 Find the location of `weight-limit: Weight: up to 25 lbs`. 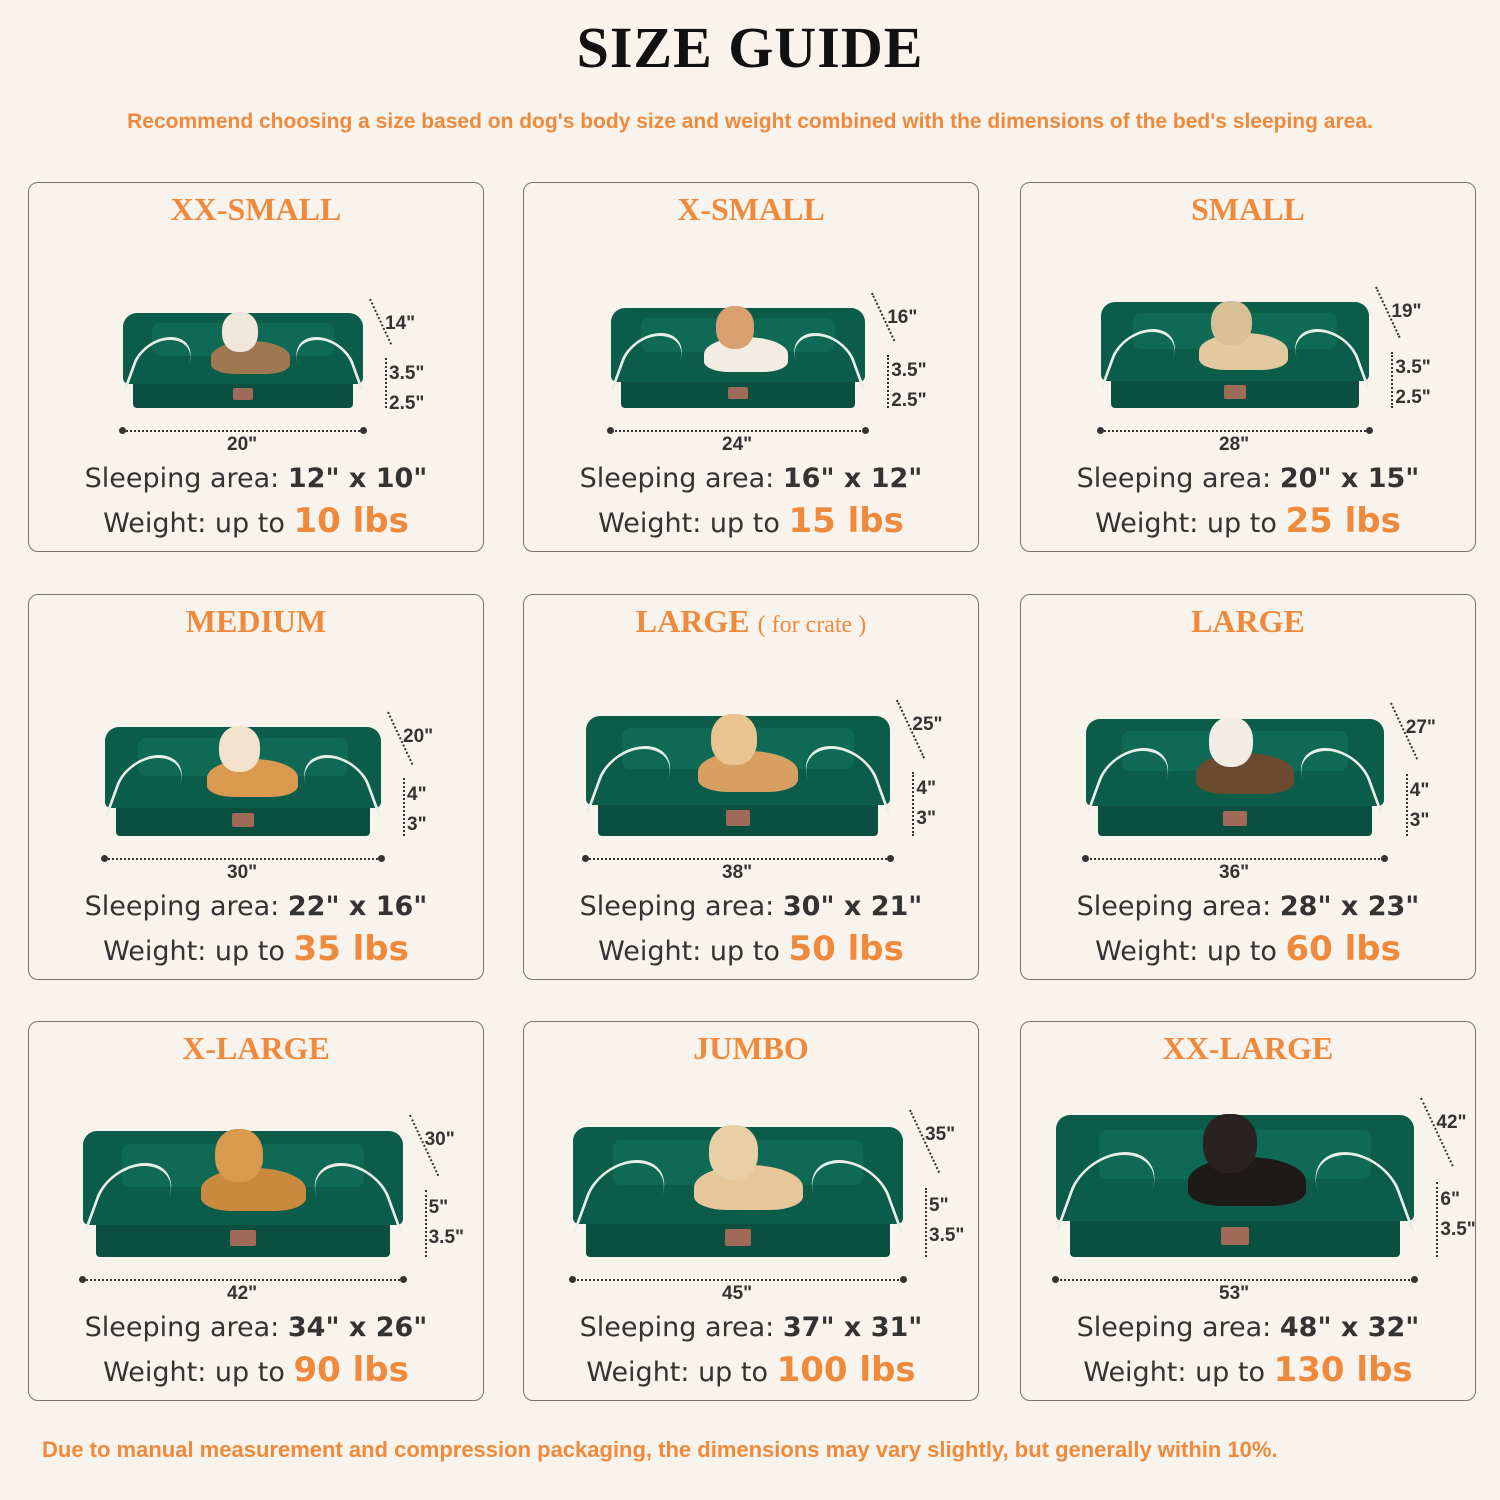

weight-limit: Weight: up to 25 lbs is located at coordinates (1248, 521).